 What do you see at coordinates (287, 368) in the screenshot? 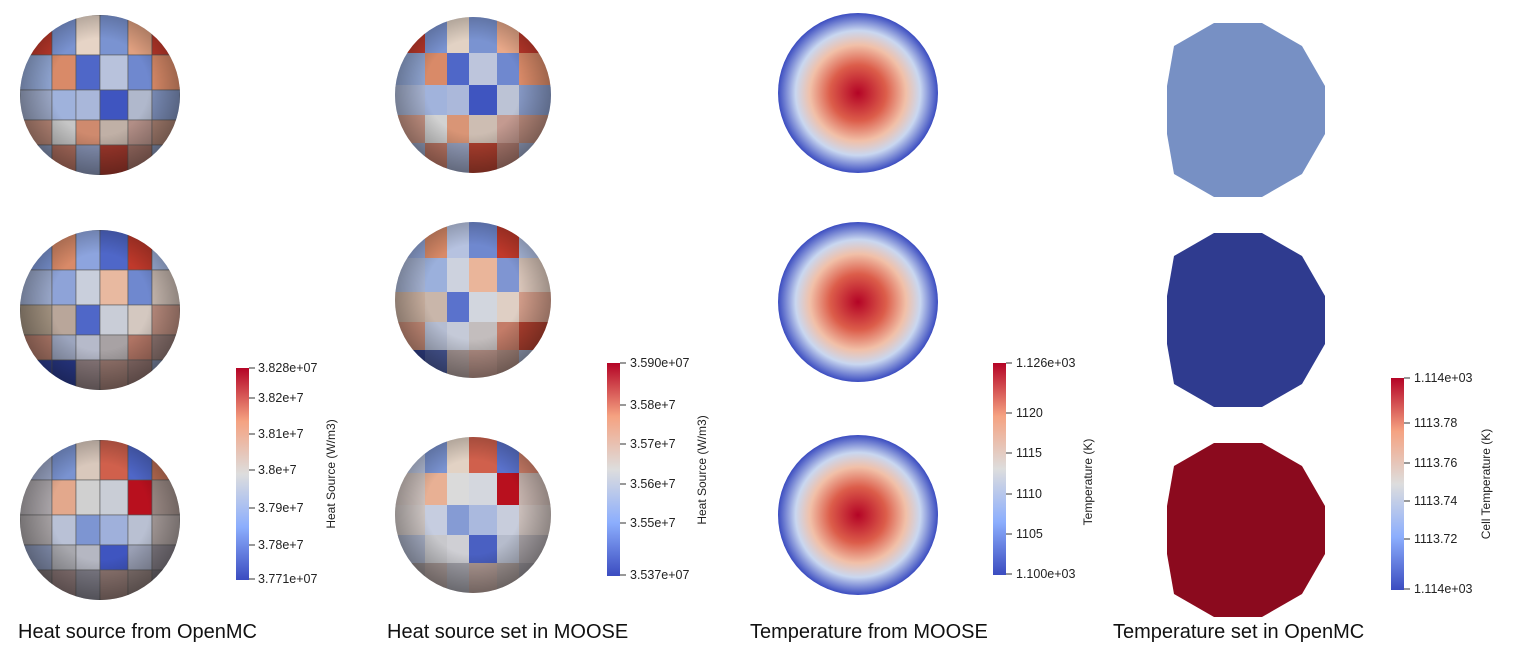
I see `cb1-tick-0: 3.828e+07` at bounding box center [287, 368].